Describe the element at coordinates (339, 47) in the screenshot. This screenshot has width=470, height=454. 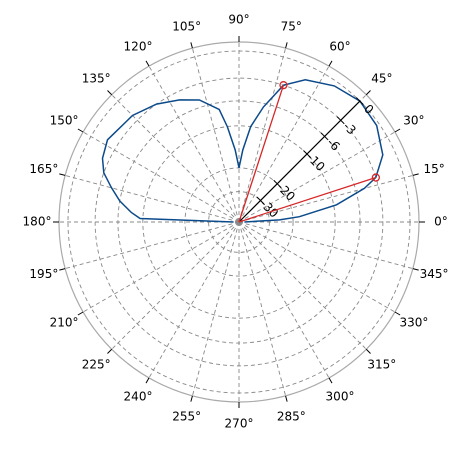
I see `angle-label: 60°` at that location.